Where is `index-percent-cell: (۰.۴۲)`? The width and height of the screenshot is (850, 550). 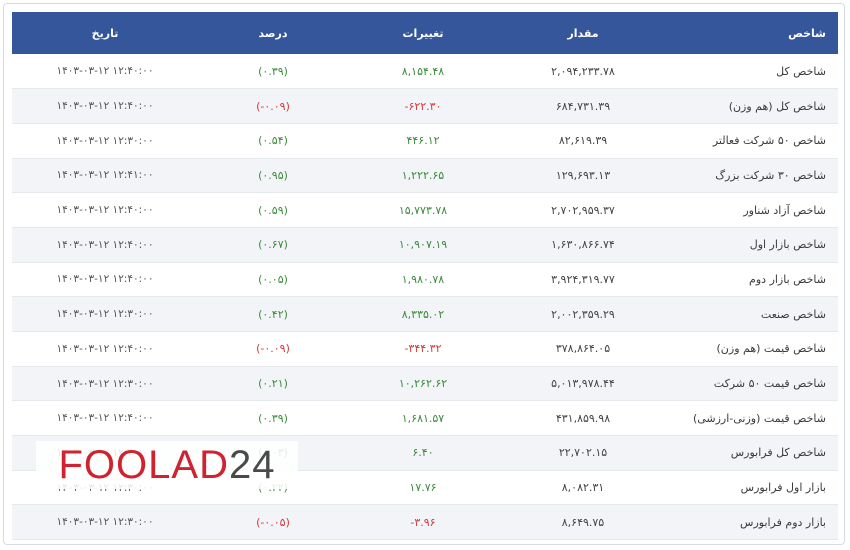 index-percent-cell: (۰.۴۲) is located at coordinates (273, 314).